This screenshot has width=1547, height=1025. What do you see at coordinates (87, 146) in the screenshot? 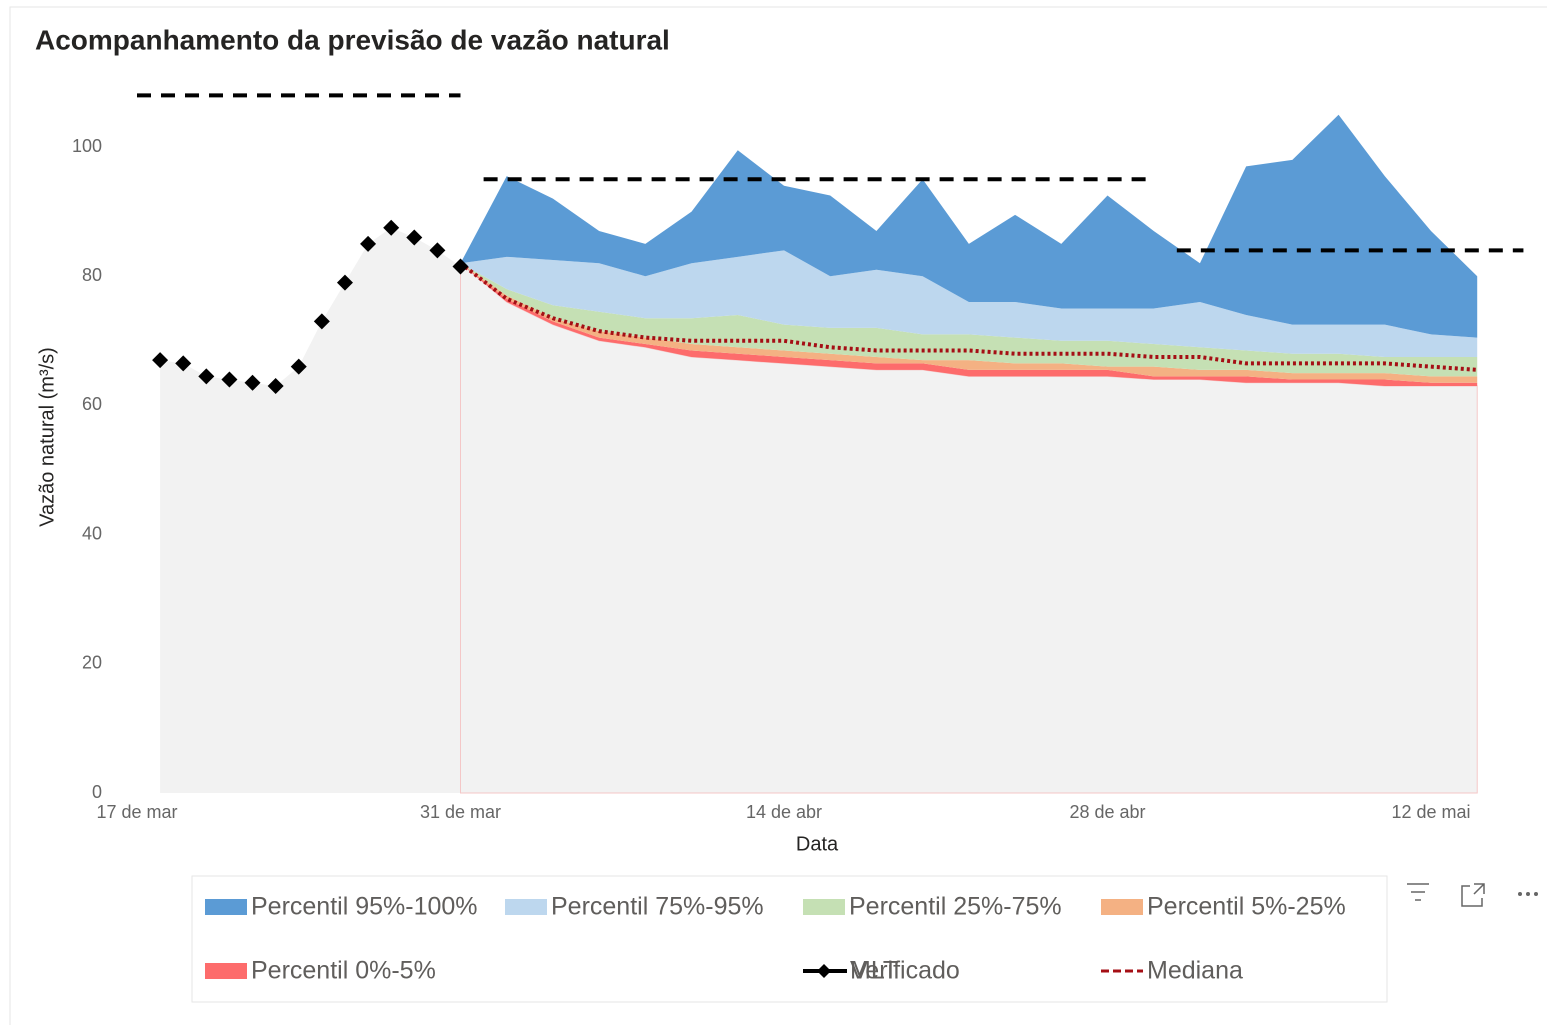
I see `y-tick-label: 100` at bounding box center [87, 146].